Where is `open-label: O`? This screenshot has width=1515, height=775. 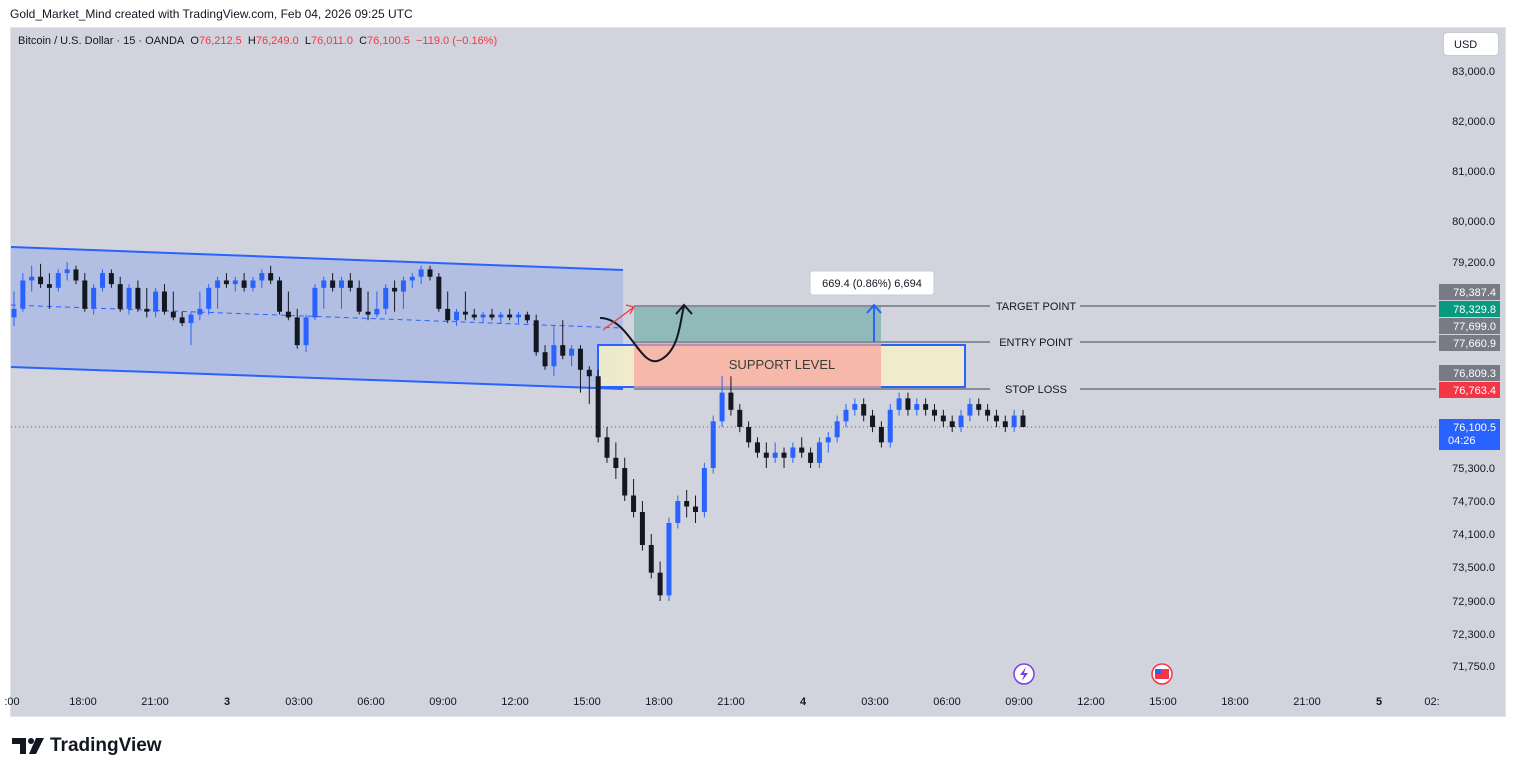
open-label: O is located at coordinates (194, 41).